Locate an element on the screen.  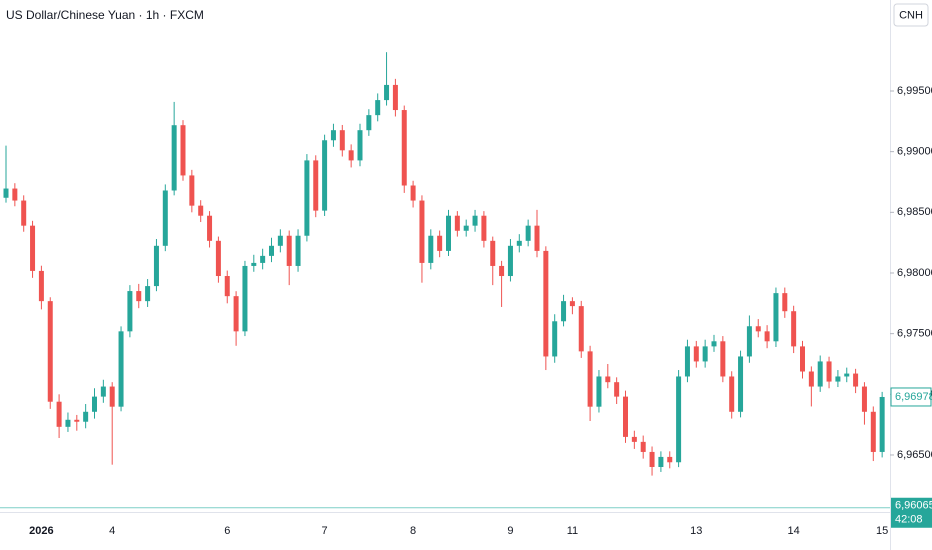
x-tick-label: 2026 is located at coordinates (41, 531).